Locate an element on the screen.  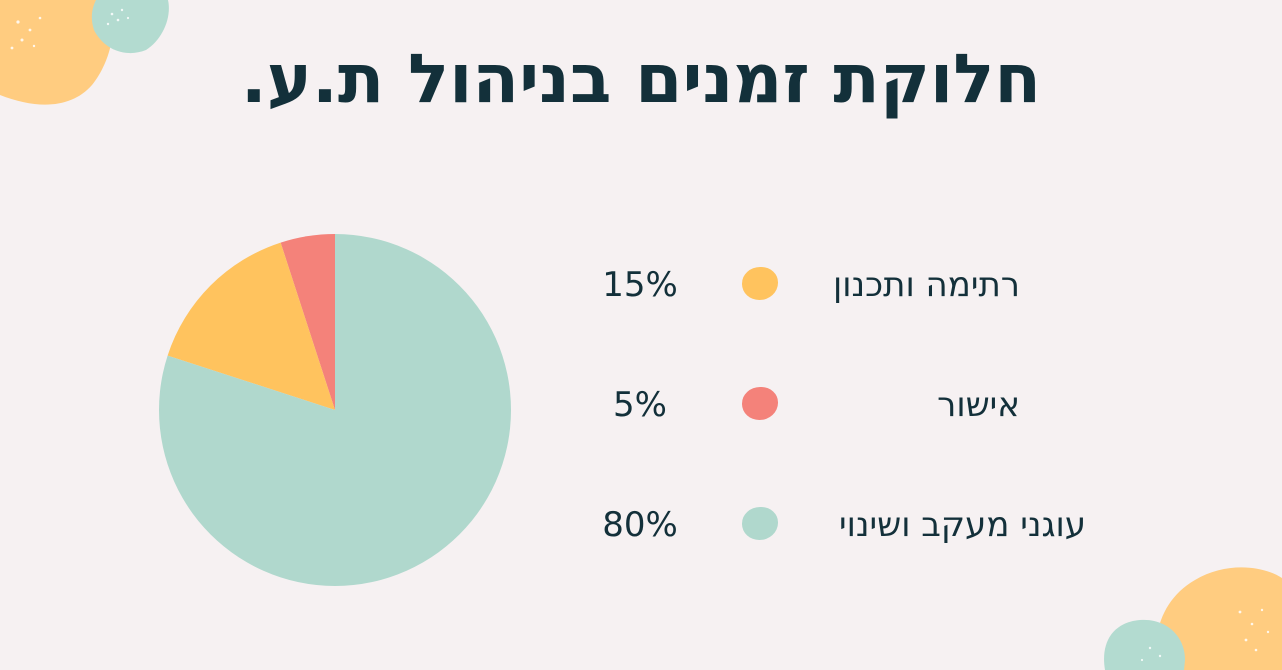
bottom-right-dots is located at coordinates (1205, 635).